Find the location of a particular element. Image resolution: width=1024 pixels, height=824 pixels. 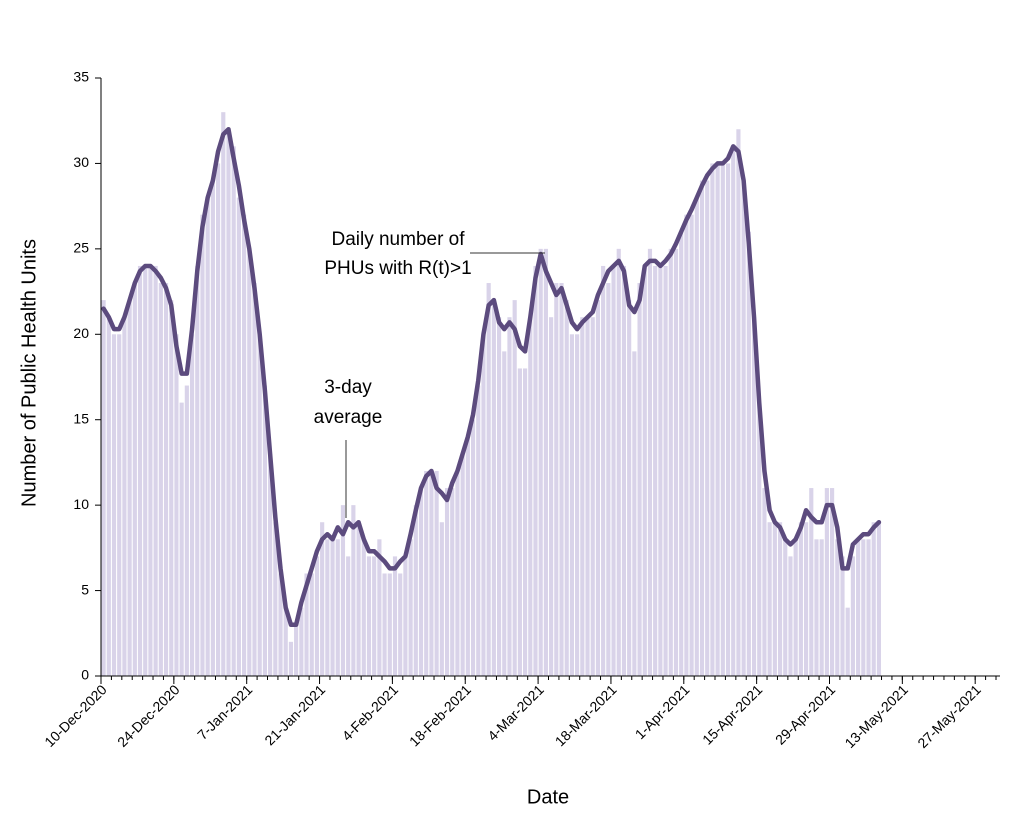

x-tick-label: 24-Dec-2020 is located at coordinates (148, 715).